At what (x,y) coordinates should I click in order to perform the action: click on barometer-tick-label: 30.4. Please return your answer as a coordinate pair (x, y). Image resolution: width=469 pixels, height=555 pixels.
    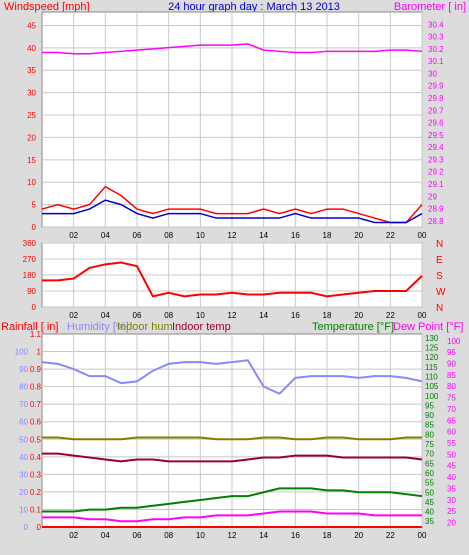
    Looking at the image, I should click on (436, 24).